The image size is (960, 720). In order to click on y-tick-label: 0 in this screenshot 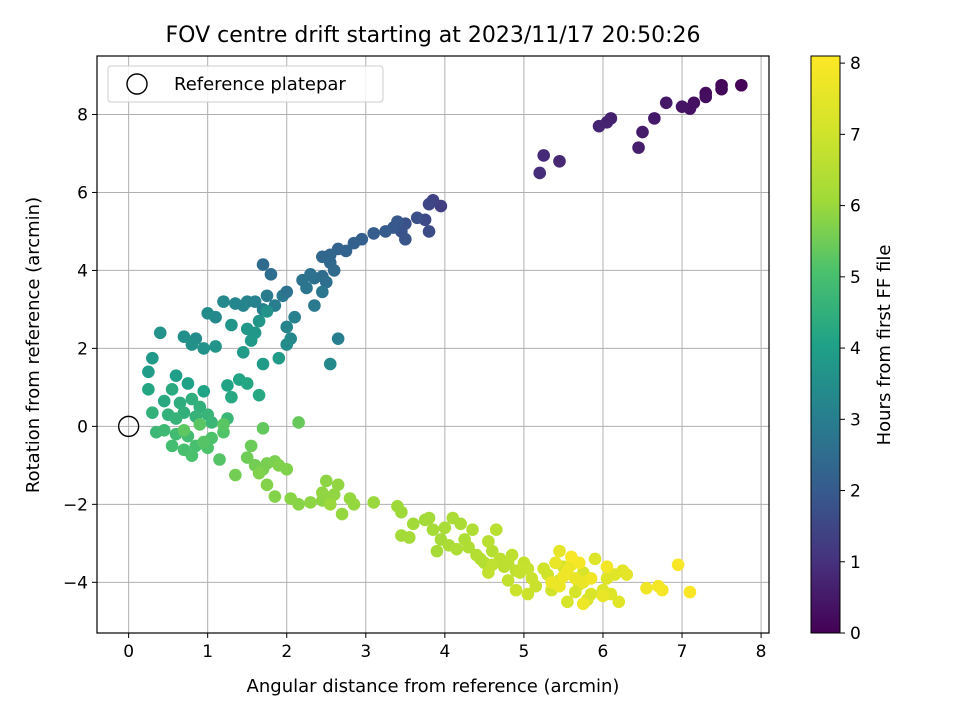, I will do `click(82, 427)`.